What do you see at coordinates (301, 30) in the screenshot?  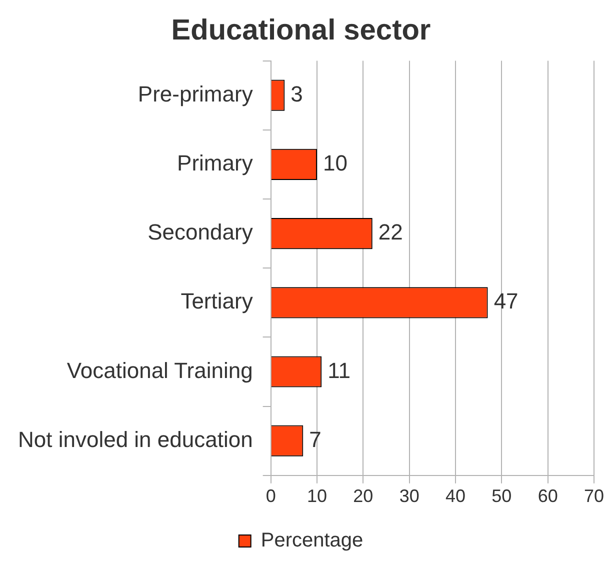 I see `chart-title: Educational sector` at bounding box center [301, 30].